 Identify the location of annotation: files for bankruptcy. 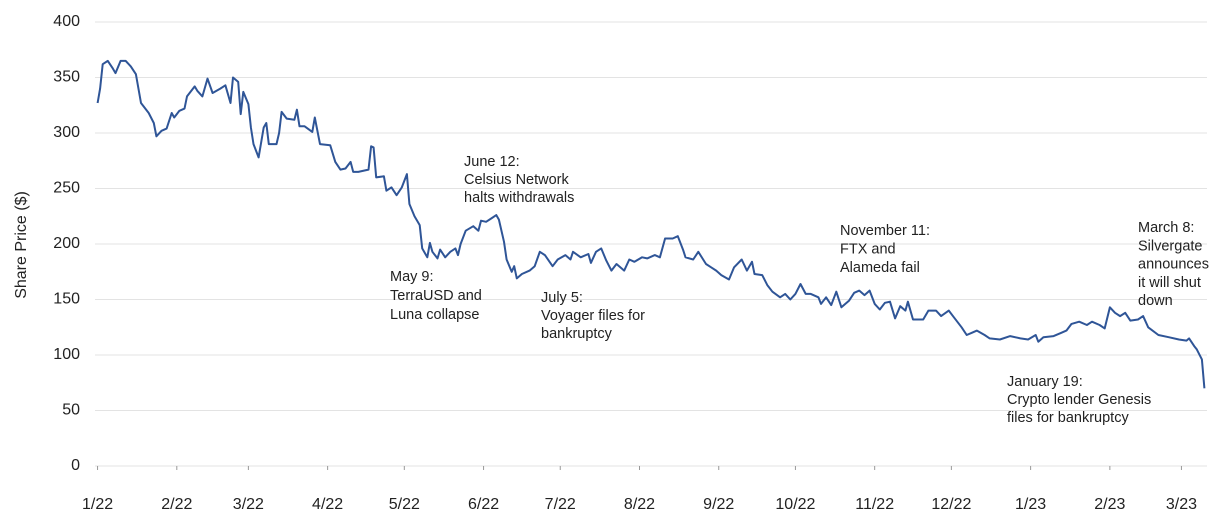
(1068, 418).